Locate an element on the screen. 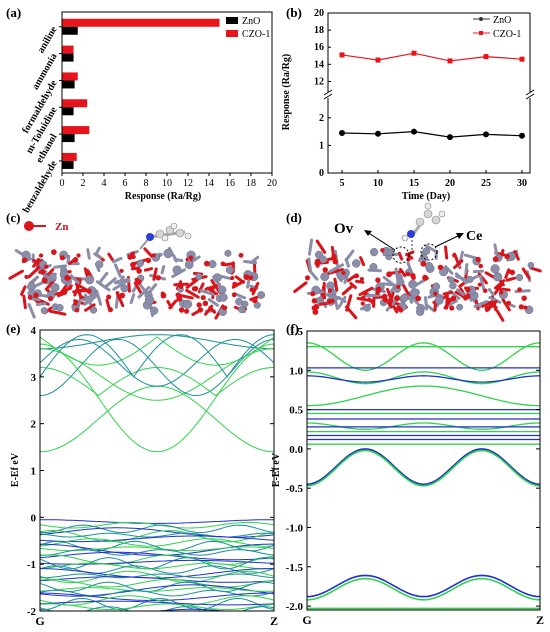 This screenshot has width=550, height=632. panel-a-xtick-label: 0 is located at coordinates (62, 183).